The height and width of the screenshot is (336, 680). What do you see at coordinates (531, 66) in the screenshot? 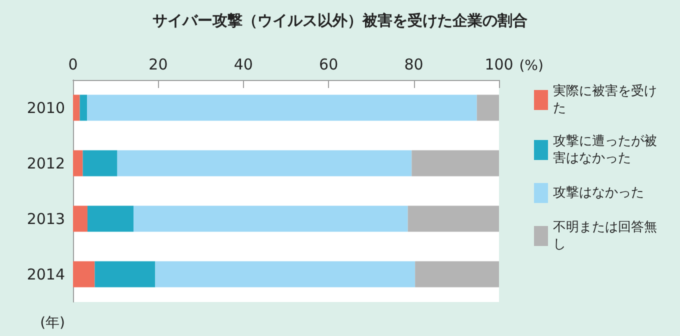
I see `x-axis-title: (%)` at bounding box center [531, 66].